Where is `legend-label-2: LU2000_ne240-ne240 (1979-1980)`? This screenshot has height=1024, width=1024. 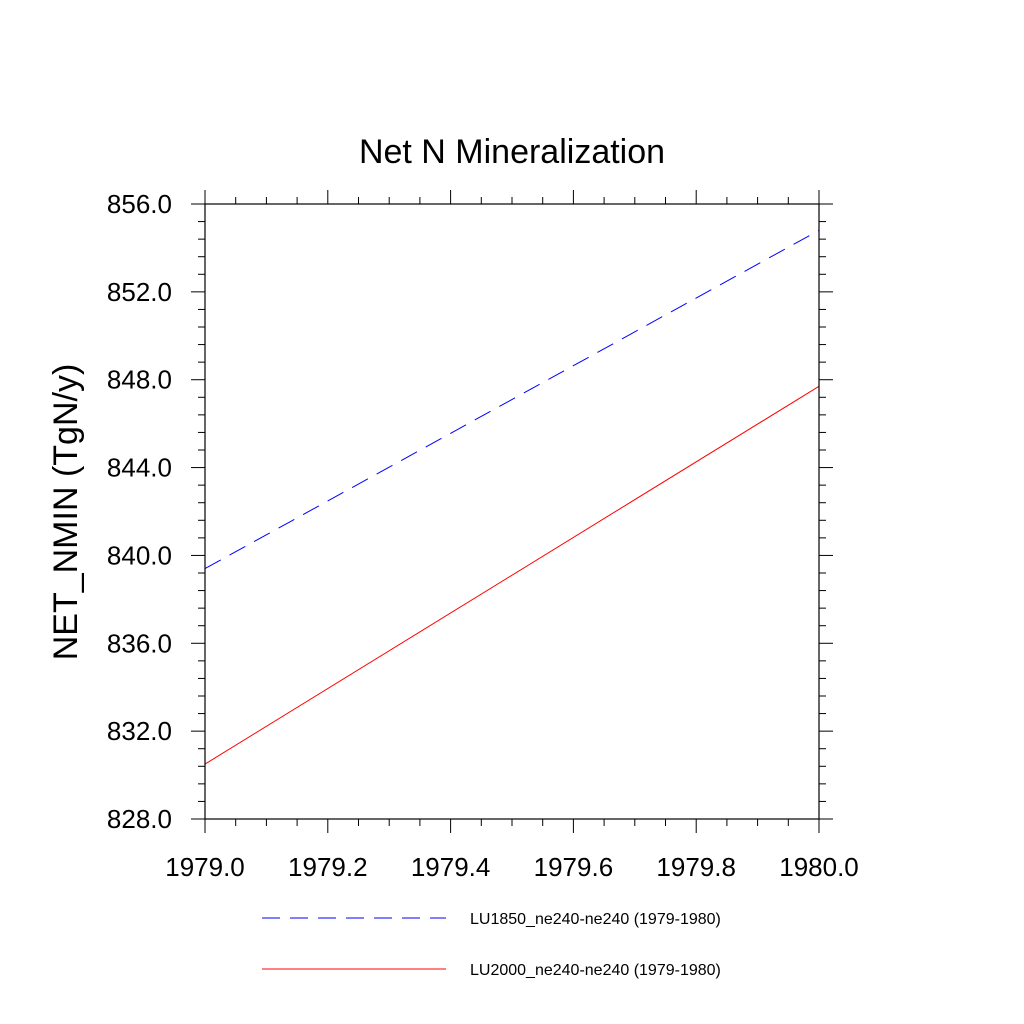 legend-label-2: LU2000_ne240-ne240 (1979-1980) is located at coordinates (595, 970).